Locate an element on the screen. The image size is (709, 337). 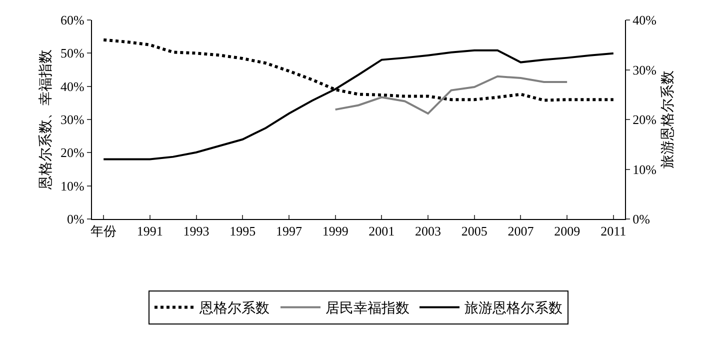
y2-tick-label: 10% is located at coordinates (644, 169).